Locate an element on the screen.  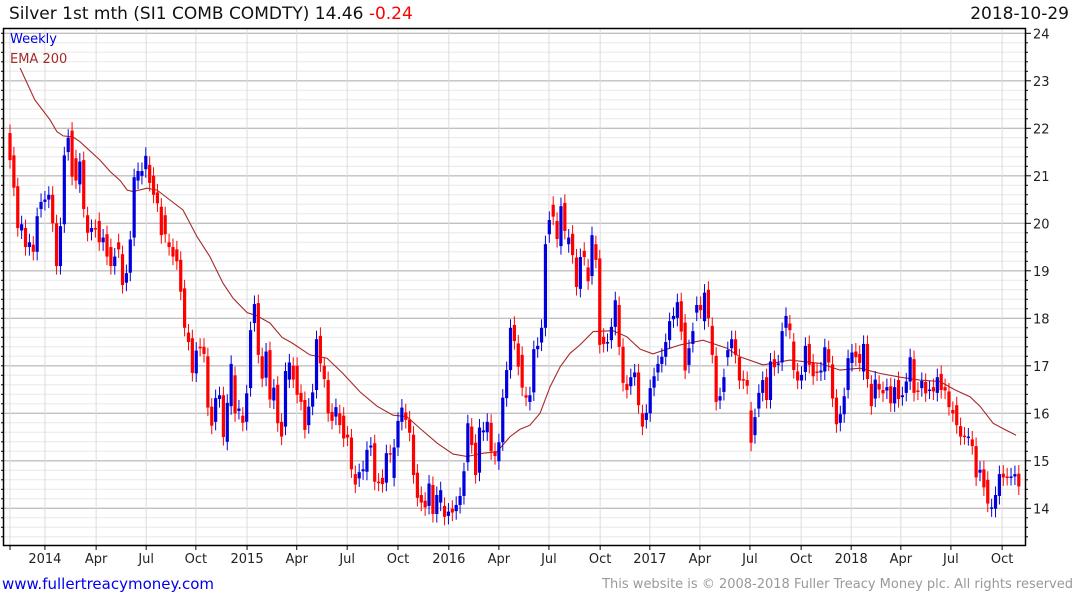
x-tick-label: Jul is located at coordinates (950, 559).